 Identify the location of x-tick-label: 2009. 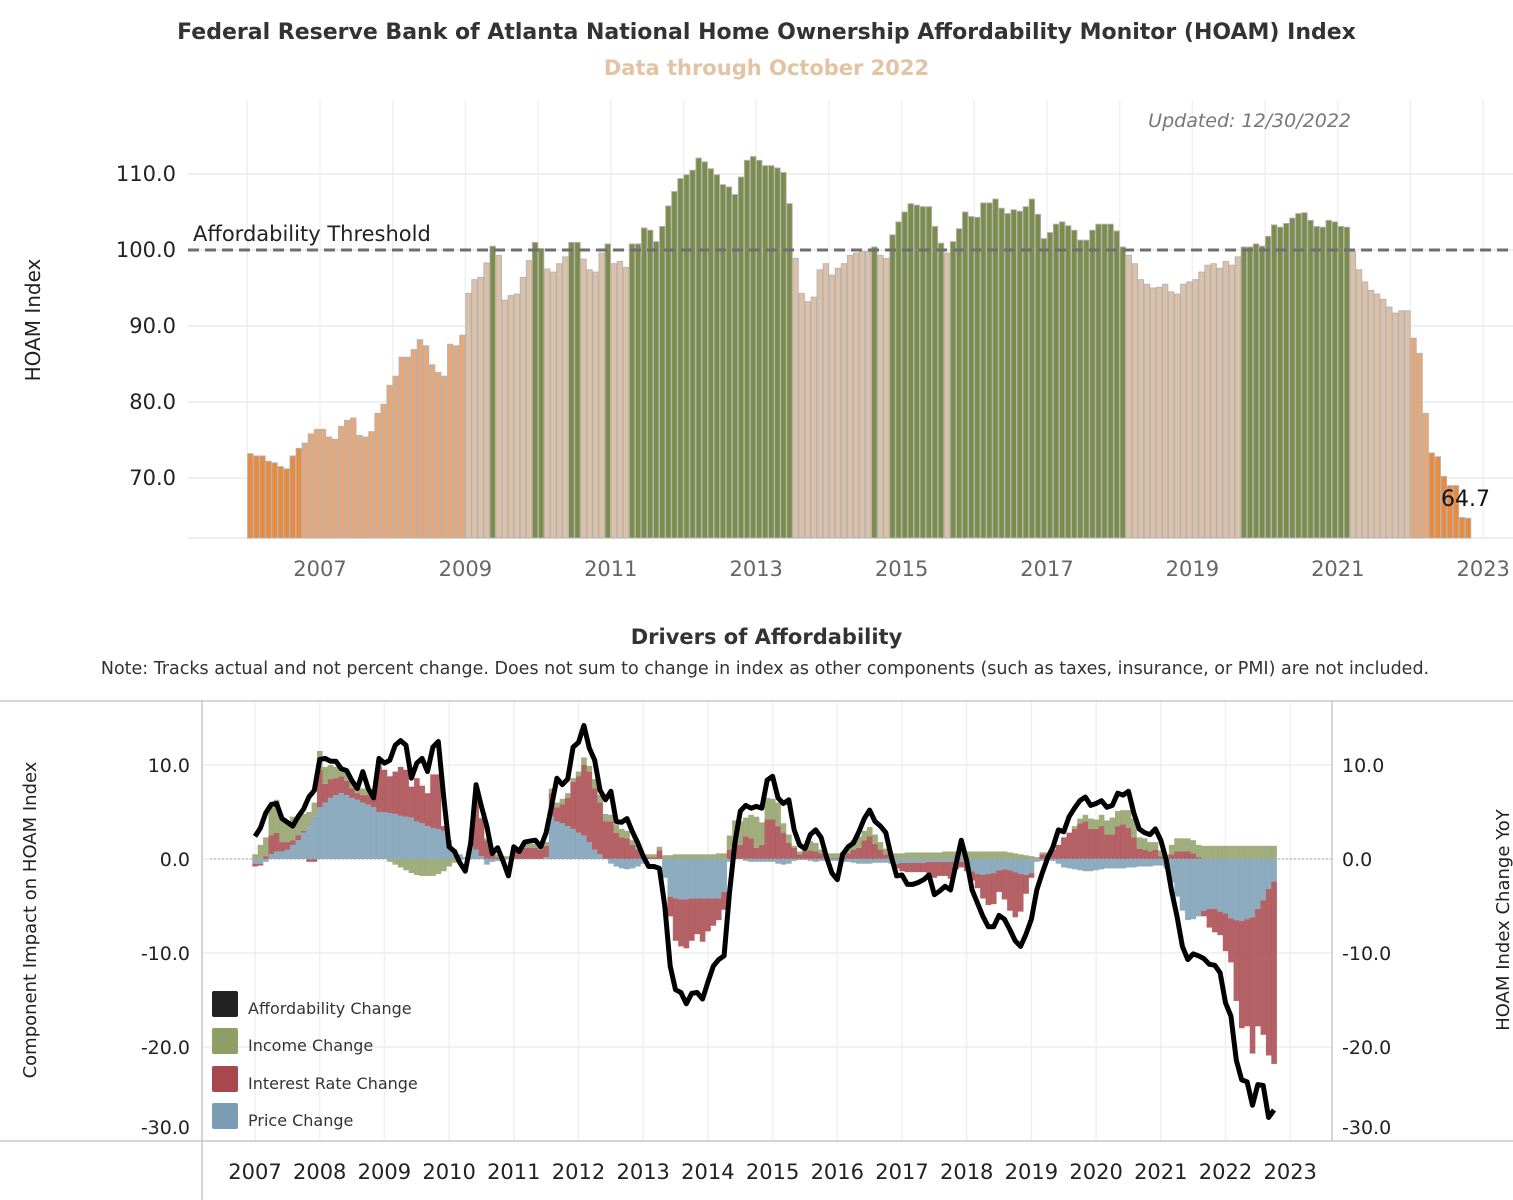
(384, 1172).